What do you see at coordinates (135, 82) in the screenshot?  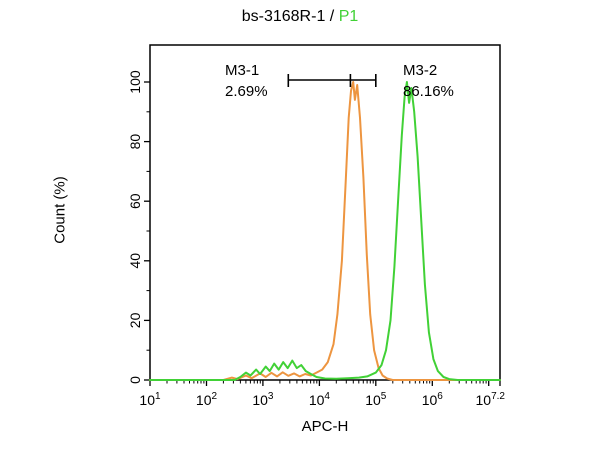 I see `svg-text: 100` at bounding box center [135, 82].